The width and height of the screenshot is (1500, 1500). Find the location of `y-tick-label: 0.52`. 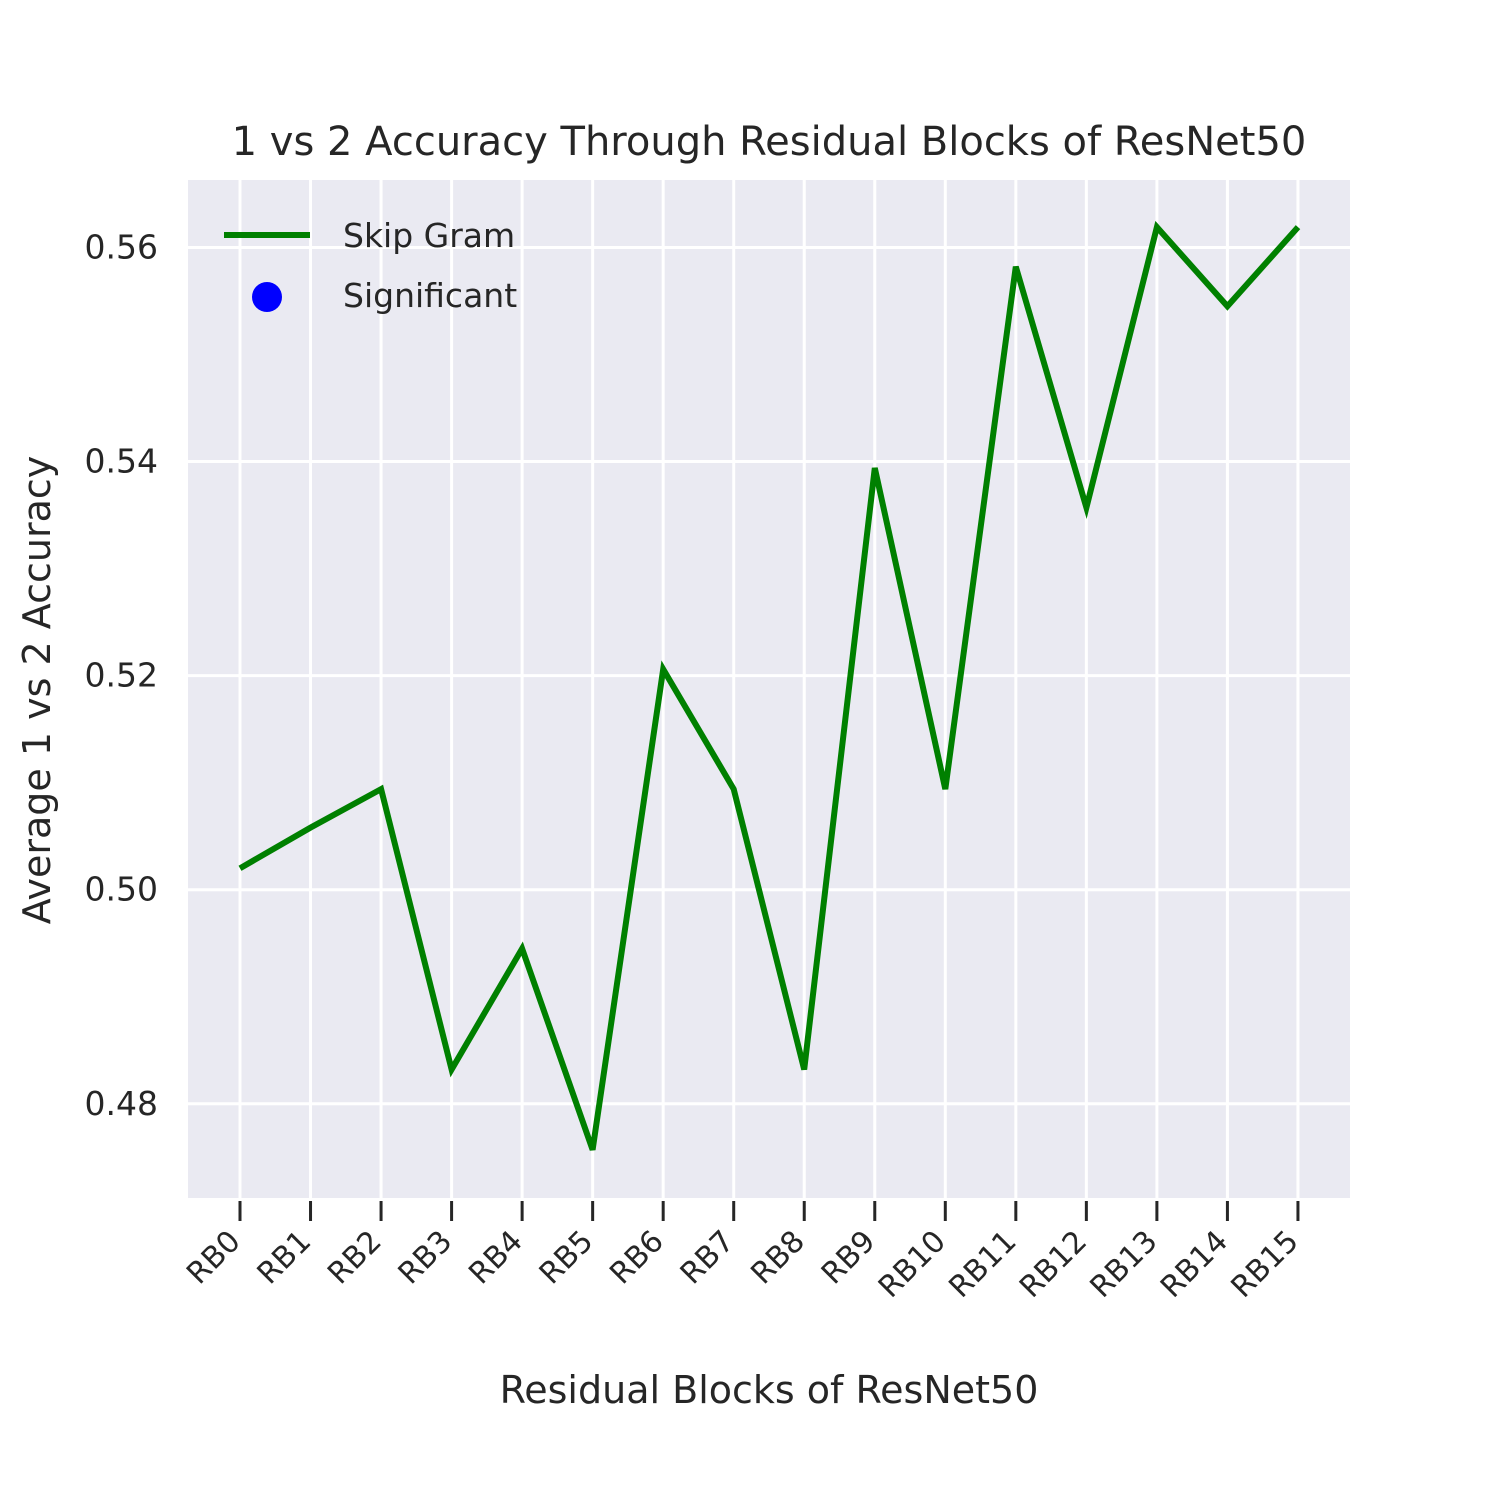

y-tick-label: 0.52 is located at coordinates (121, 675).